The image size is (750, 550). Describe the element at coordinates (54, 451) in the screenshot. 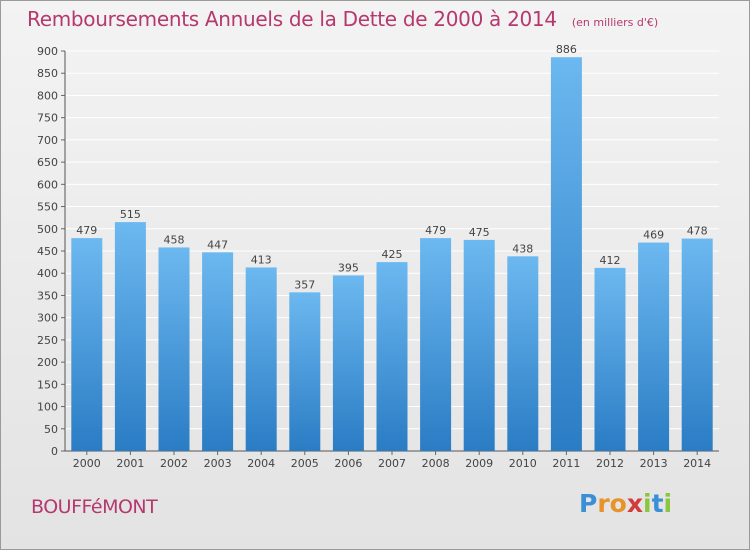

I see `y-tick-label: 0` at that location.